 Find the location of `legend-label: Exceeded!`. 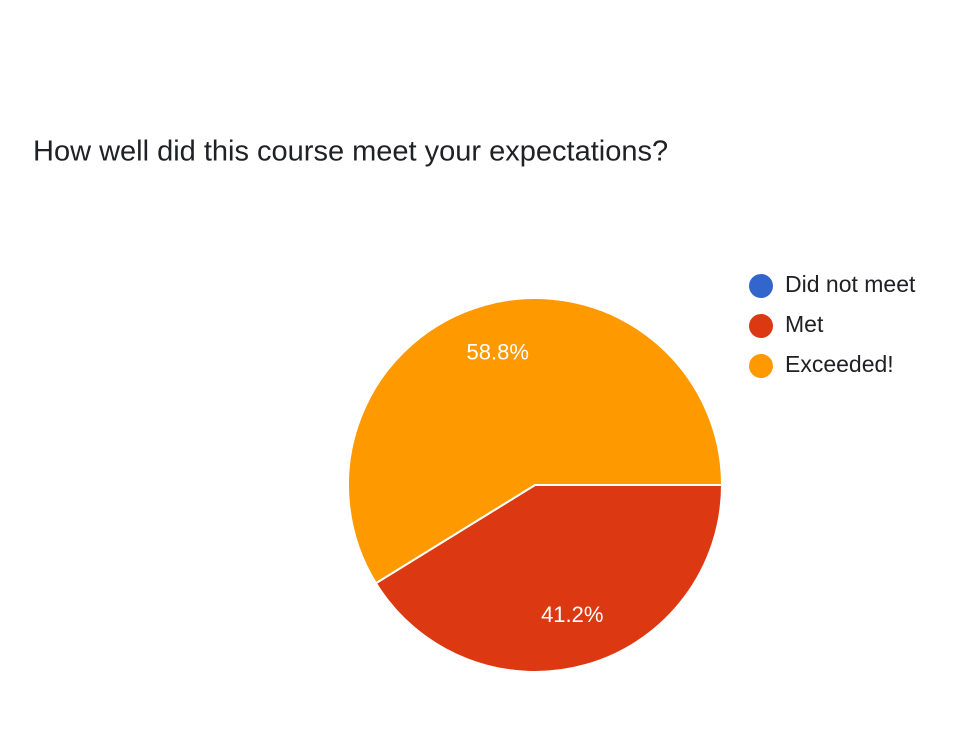

legend-label: Exceeded! is located at coordinates (839, 364).